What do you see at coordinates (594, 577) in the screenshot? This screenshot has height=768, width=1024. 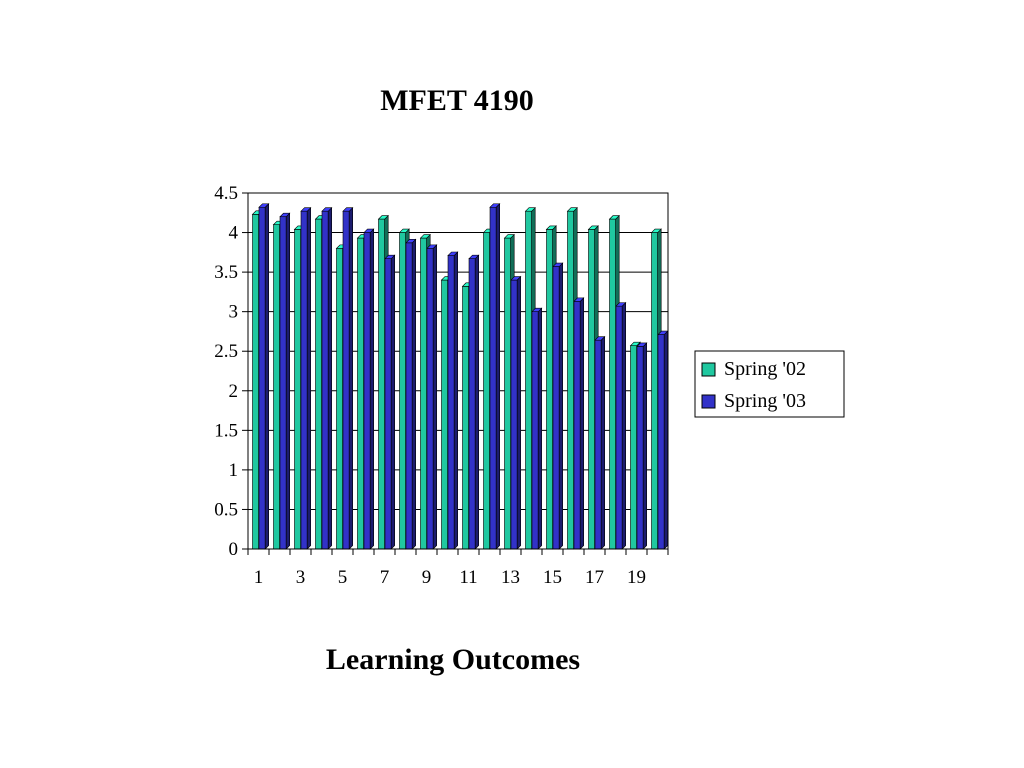 I see `x-tick-label: 17` at bounding box center [594, 577].